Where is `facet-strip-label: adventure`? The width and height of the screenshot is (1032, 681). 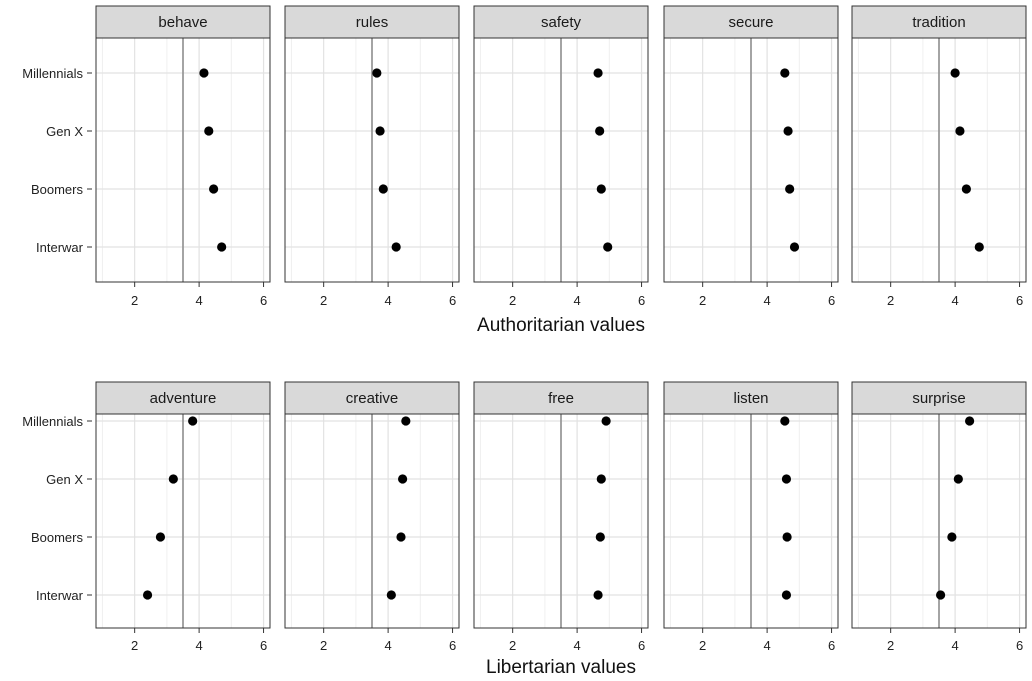
facet-strip-label: adventure is located at coordinates (183, 398).